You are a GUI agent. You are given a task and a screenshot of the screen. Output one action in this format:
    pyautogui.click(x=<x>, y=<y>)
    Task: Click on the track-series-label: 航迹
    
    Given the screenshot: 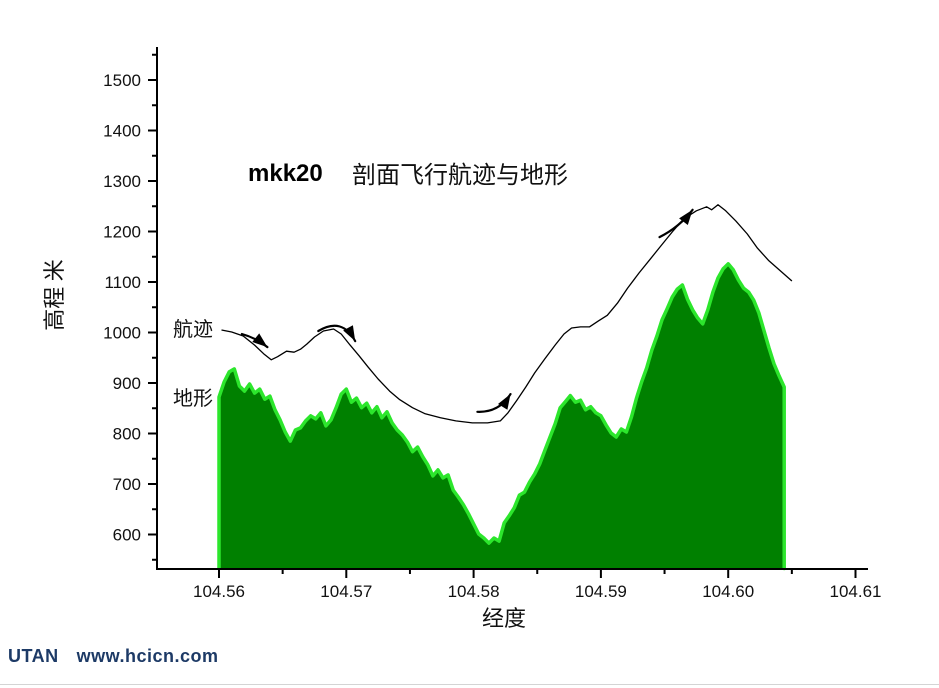 What is the action you would take?
    pyautogui.click(x=193, y=329)
    